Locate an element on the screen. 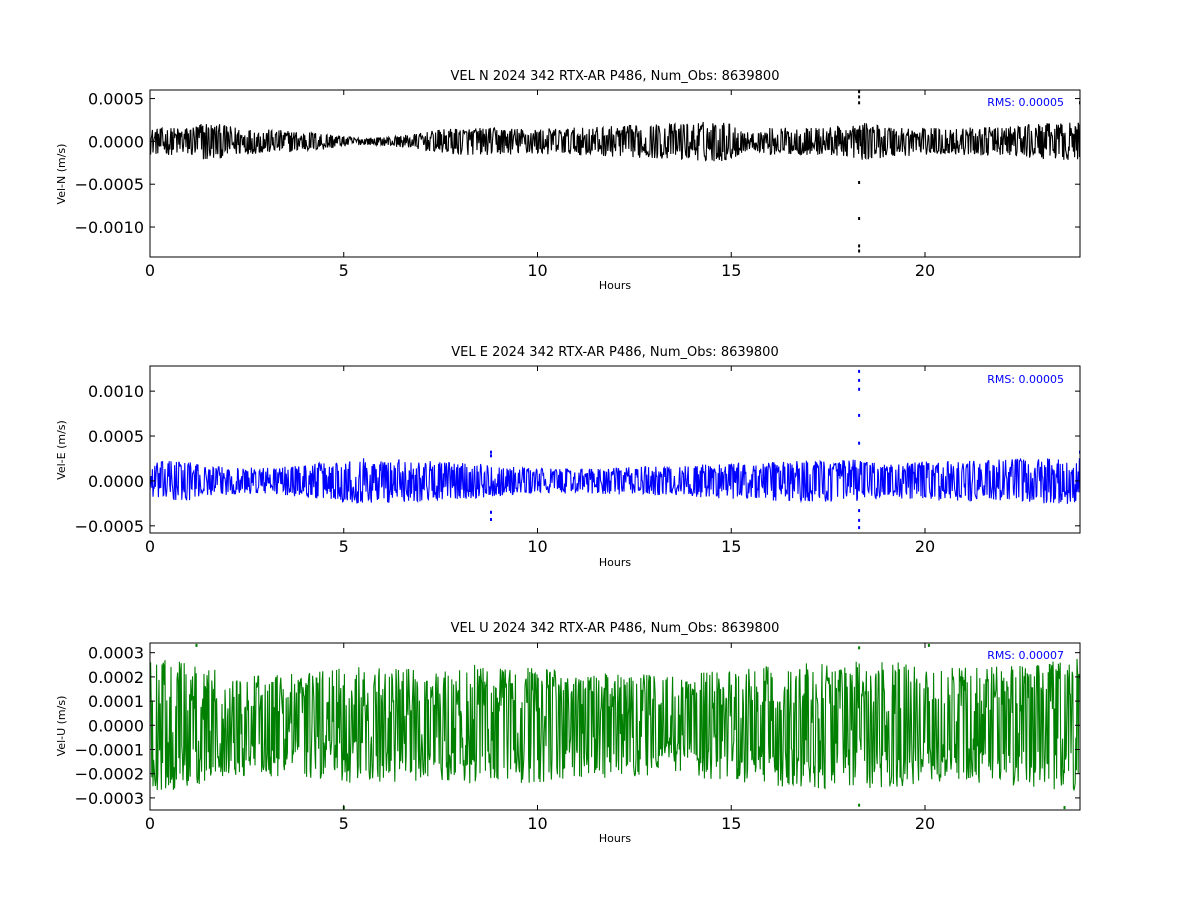  y-tick-label: 0.0003 is located at coordinates (116, 653).